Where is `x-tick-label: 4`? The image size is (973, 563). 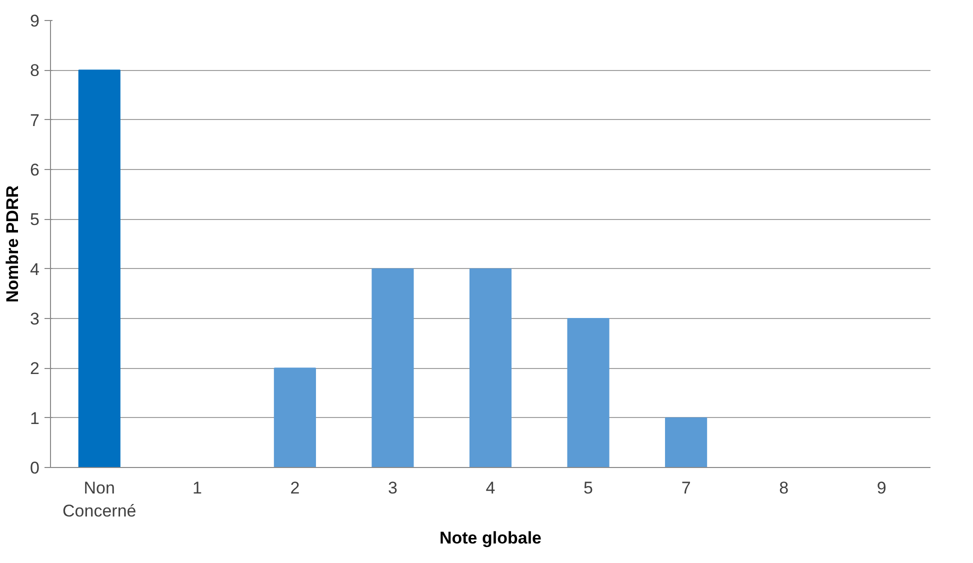 x-tick-label: 4 is located at coordinates (491, 488).